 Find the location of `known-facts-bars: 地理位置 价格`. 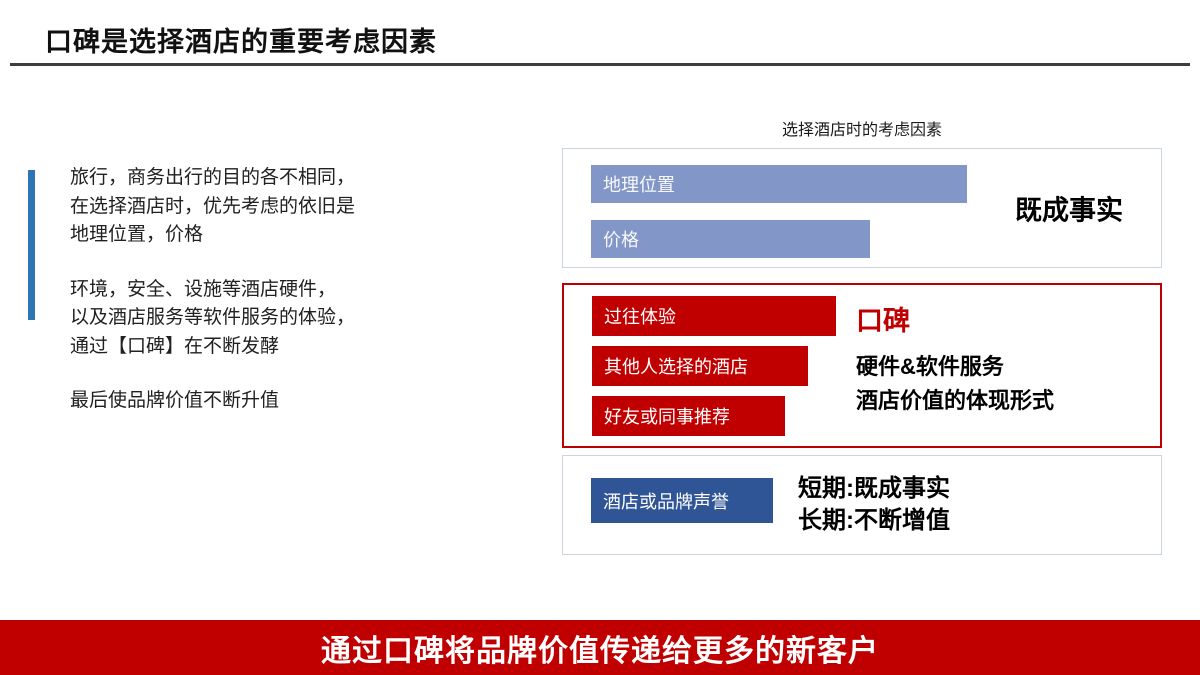

known-facts-bars: 地理位置 价格 is located at coordinates (862, 203).